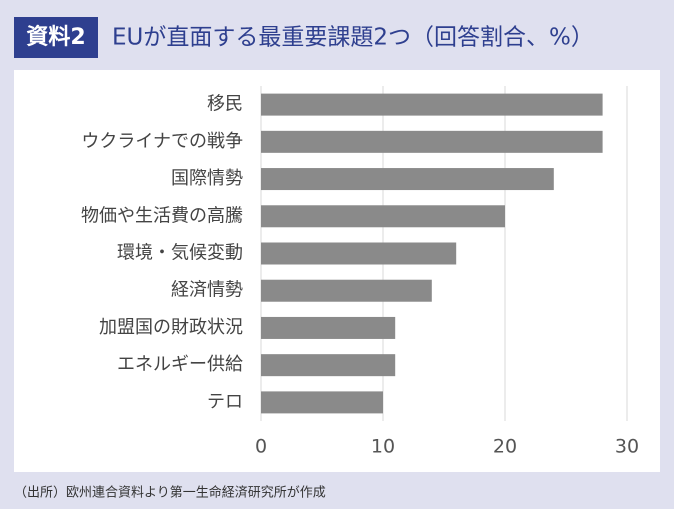 Image resolution: width=674 pixels, height=509 pixels. I want to click on x-tick-label: 10, so click(383, 447).